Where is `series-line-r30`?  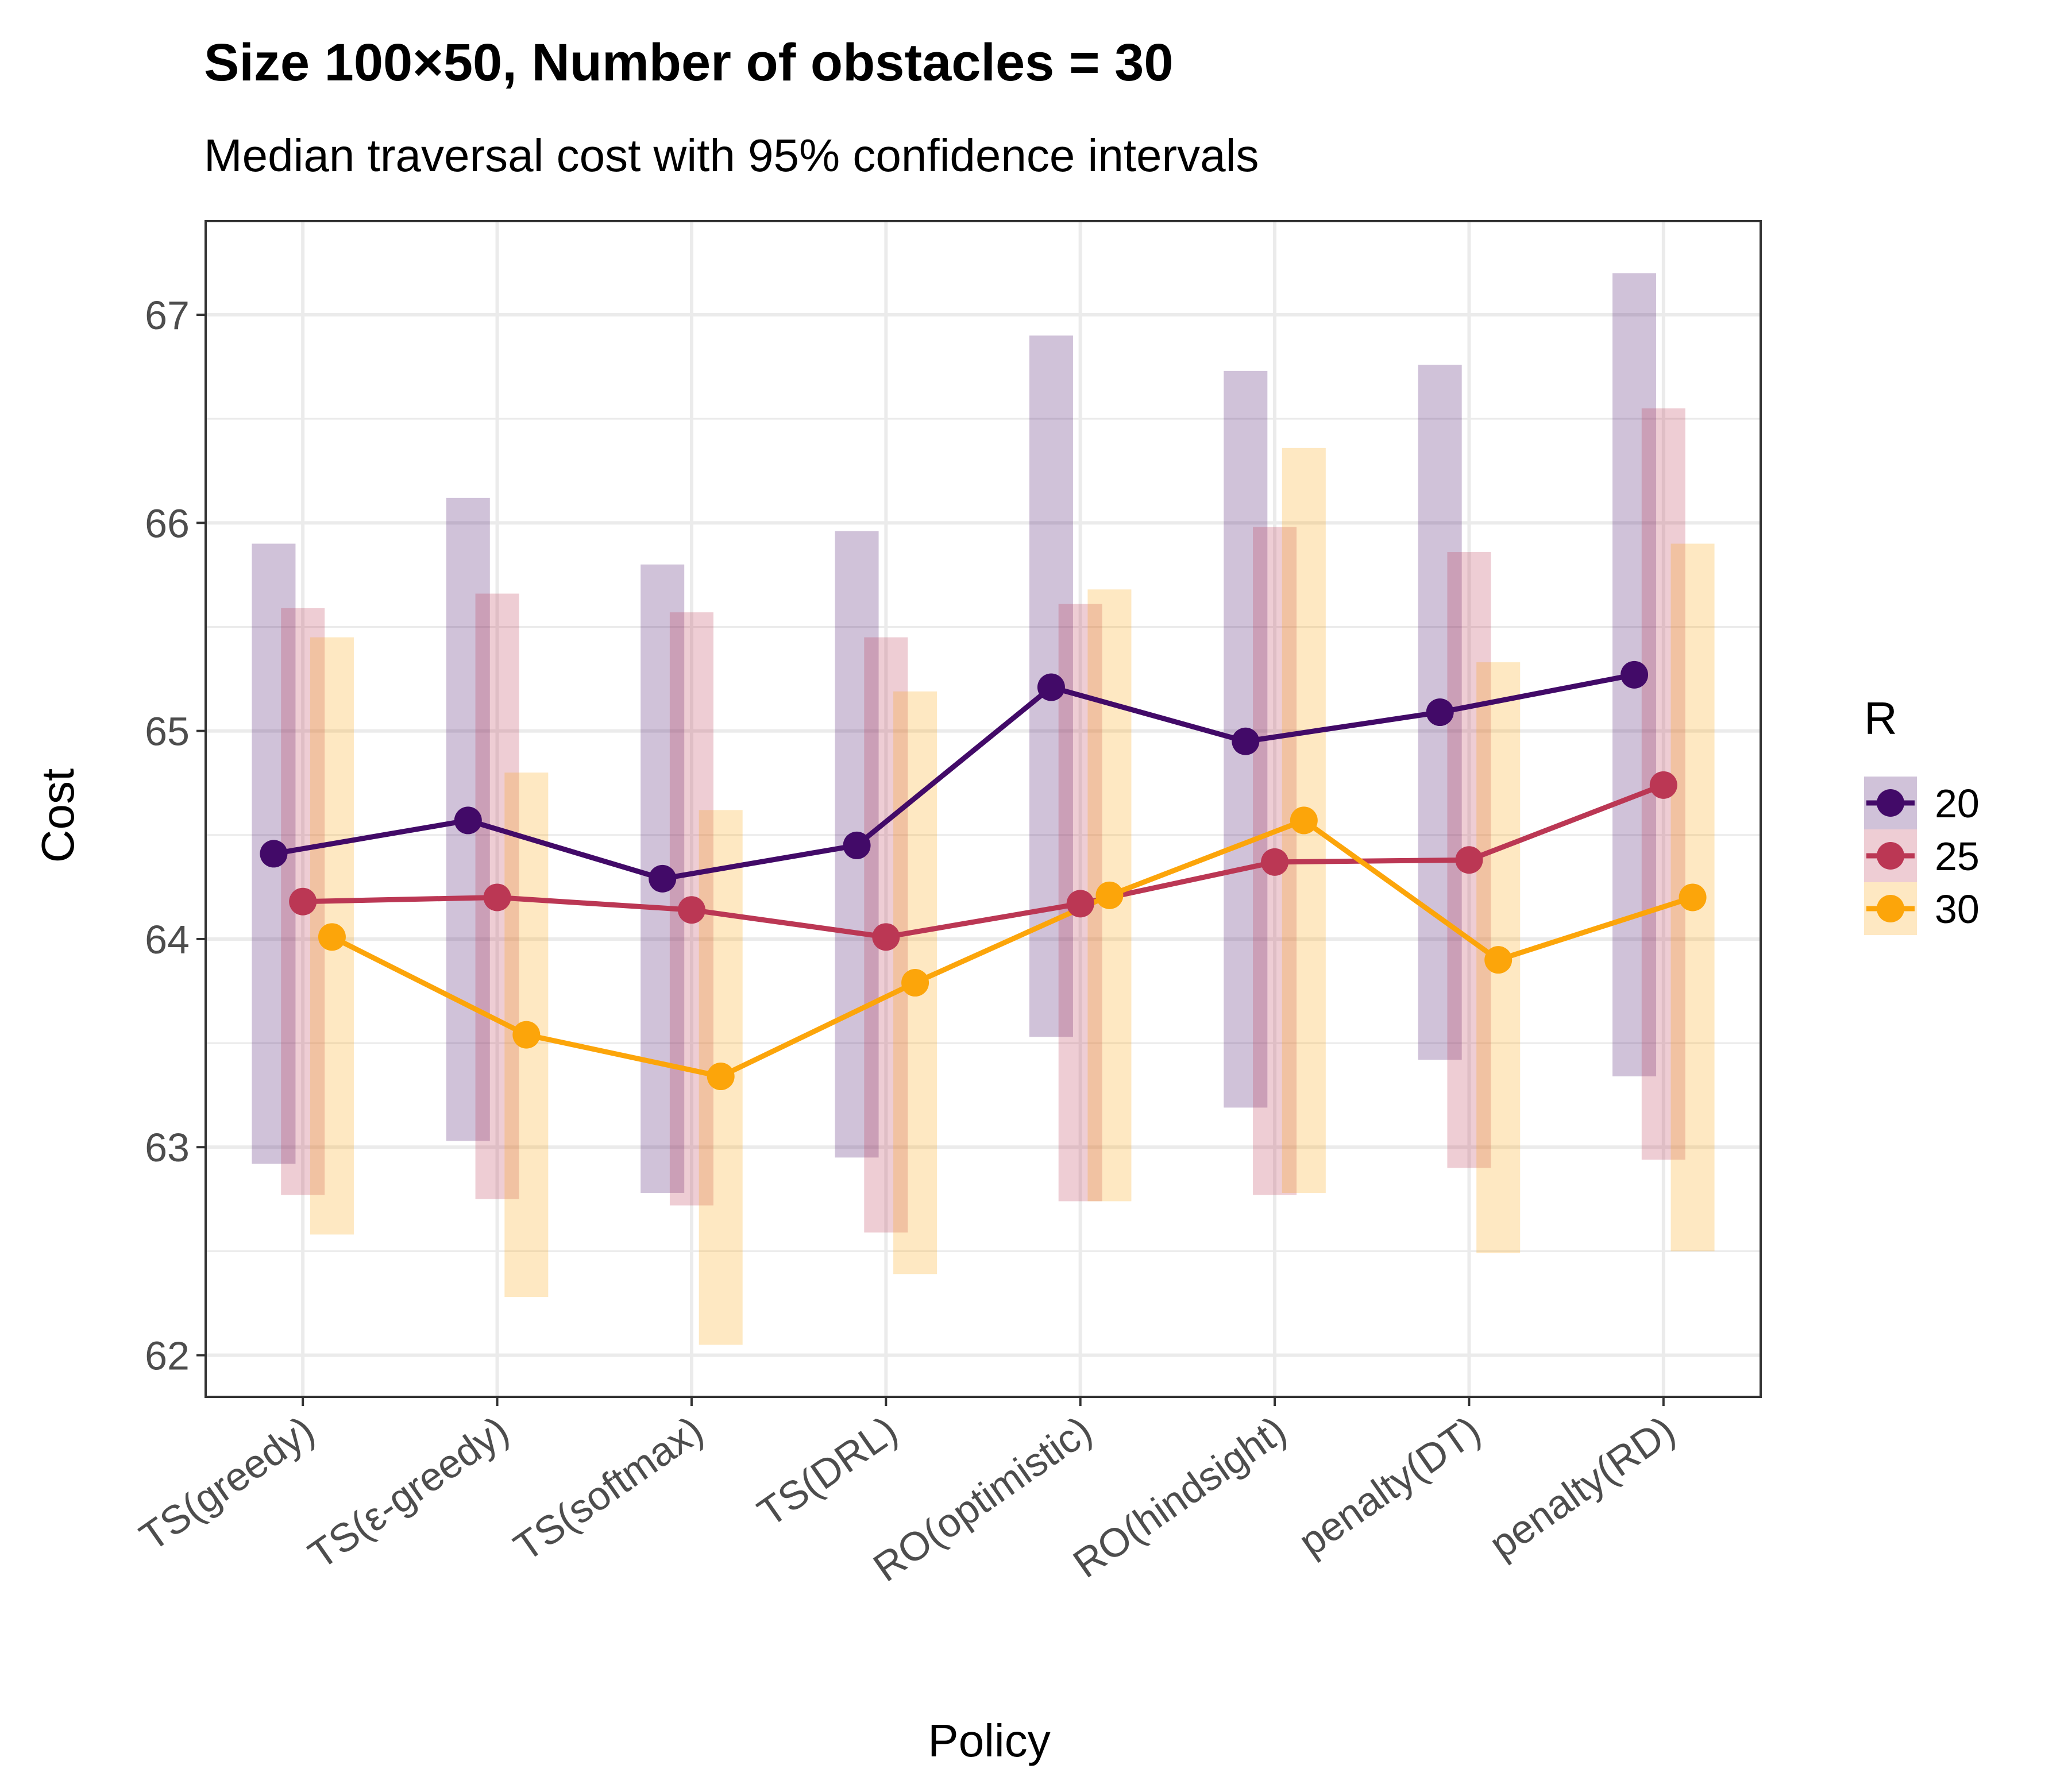 series-line-r30 is located at coordinates (1011, 948).